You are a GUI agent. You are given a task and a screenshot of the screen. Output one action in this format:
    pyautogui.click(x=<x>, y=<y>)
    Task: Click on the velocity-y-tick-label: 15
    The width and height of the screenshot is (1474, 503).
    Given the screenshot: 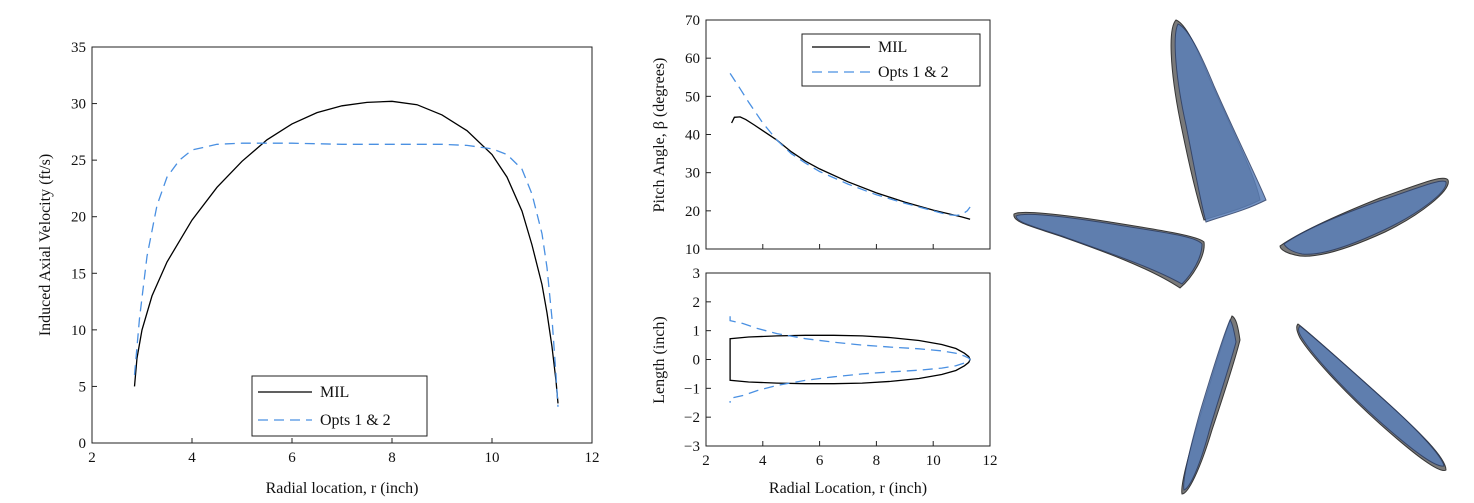 What is the action you would take?
    pyautogui.click(x=78, y=274)
    